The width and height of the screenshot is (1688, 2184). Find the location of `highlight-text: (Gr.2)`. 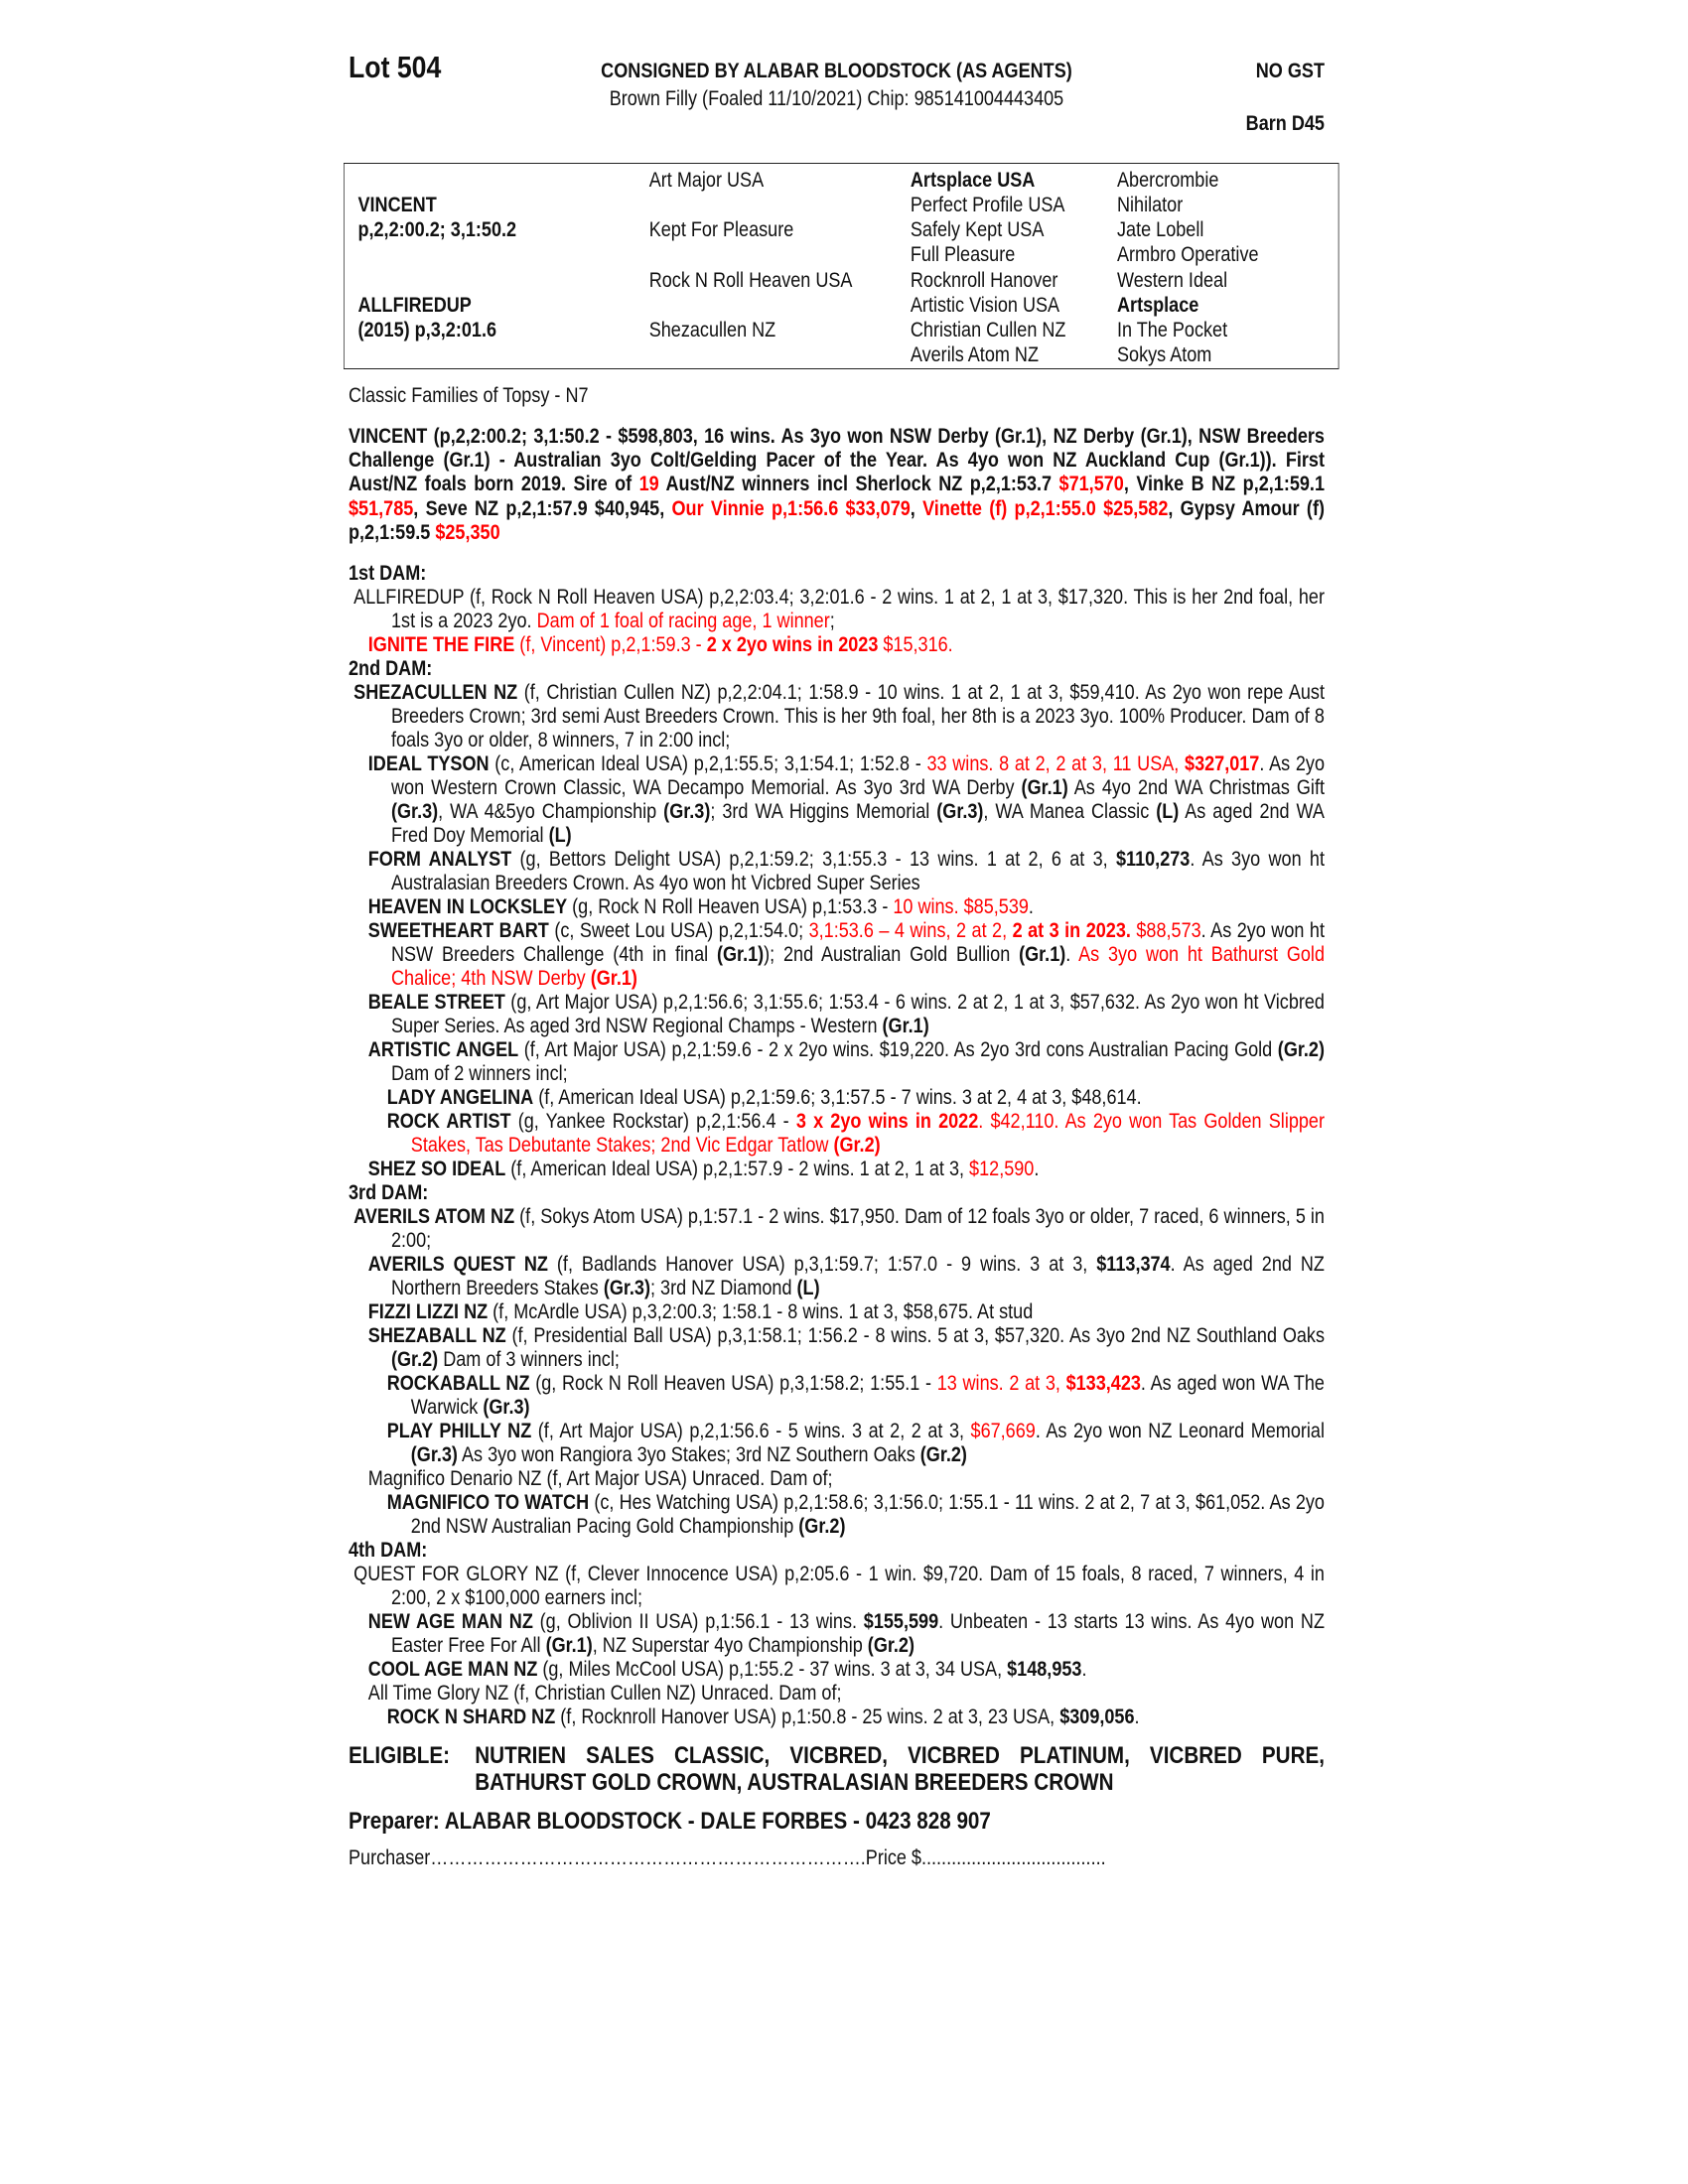

highlight-text: (Gr.2) is located at coordinates (857, 1146).